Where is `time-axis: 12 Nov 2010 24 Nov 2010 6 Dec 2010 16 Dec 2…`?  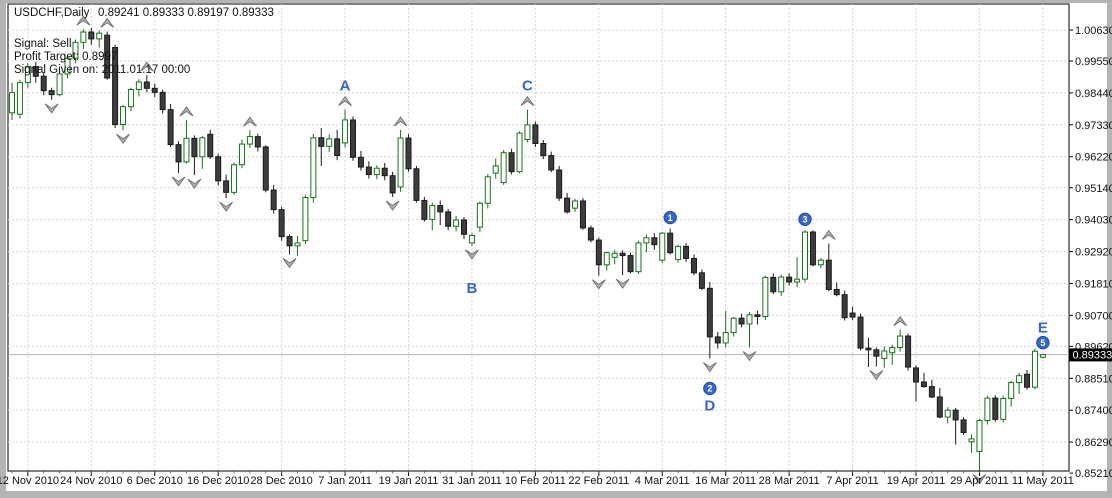 time-axis: 12 Nov 2010 24 Nov 2010 6 Dec 2010 16 Dec 2… is located at coordinates (537, 479).